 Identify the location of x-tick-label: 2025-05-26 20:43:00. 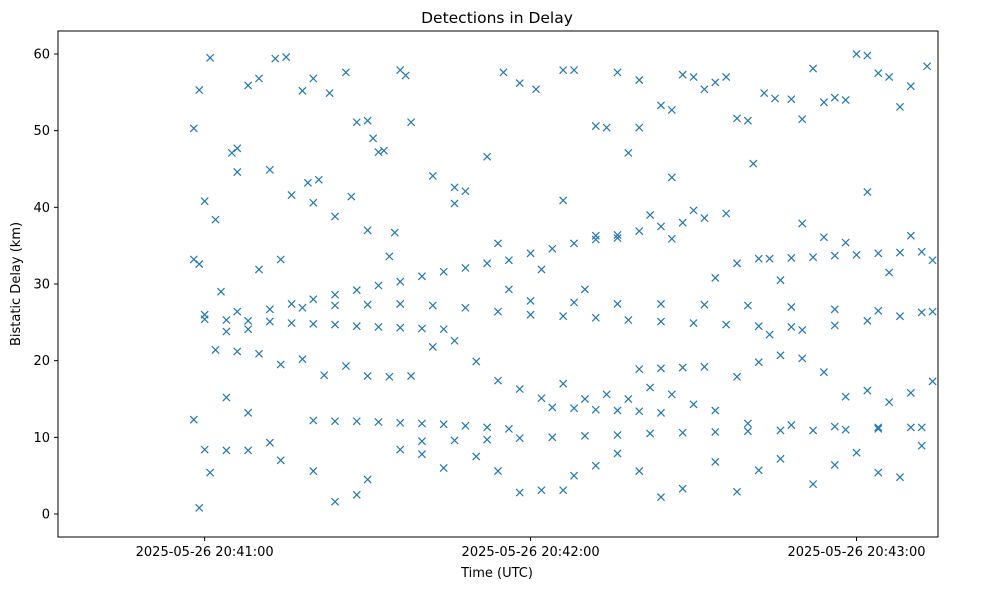
(856, 552).